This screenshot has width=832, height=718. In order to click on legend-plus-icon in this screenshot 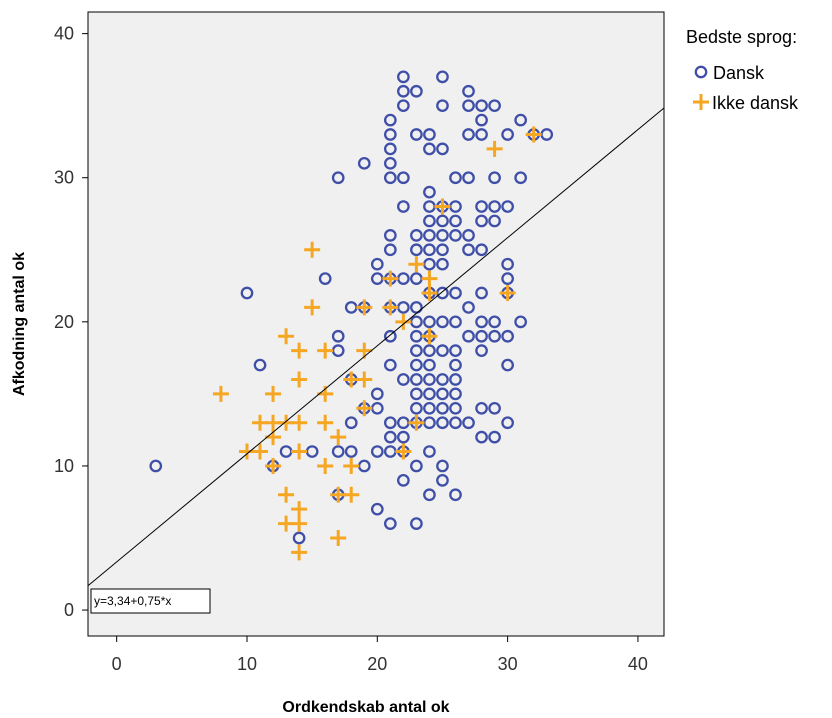, I will do `click(701, 102)`.